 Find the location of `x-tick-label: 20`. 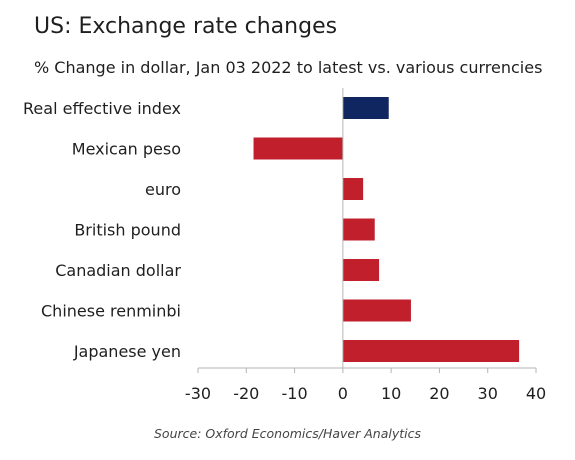

x-tick-label: 20 is located at coordinates (439, 393).